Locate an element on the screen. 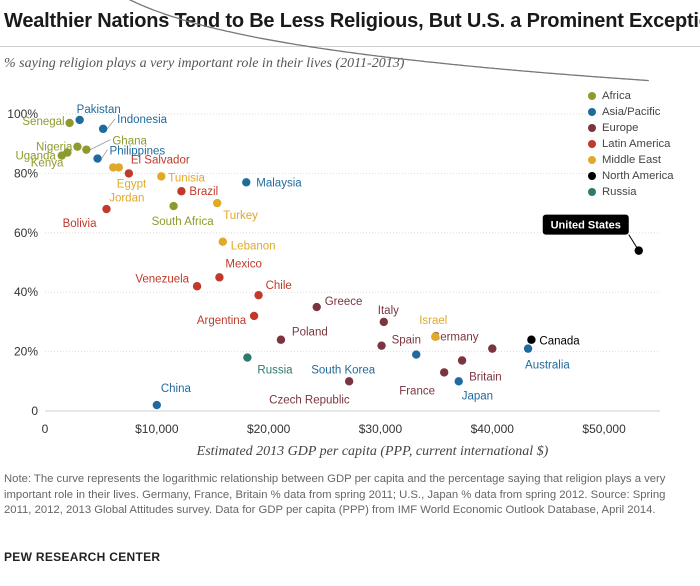  point-label-ghana: Ghana is located at coordinates (129, 142).